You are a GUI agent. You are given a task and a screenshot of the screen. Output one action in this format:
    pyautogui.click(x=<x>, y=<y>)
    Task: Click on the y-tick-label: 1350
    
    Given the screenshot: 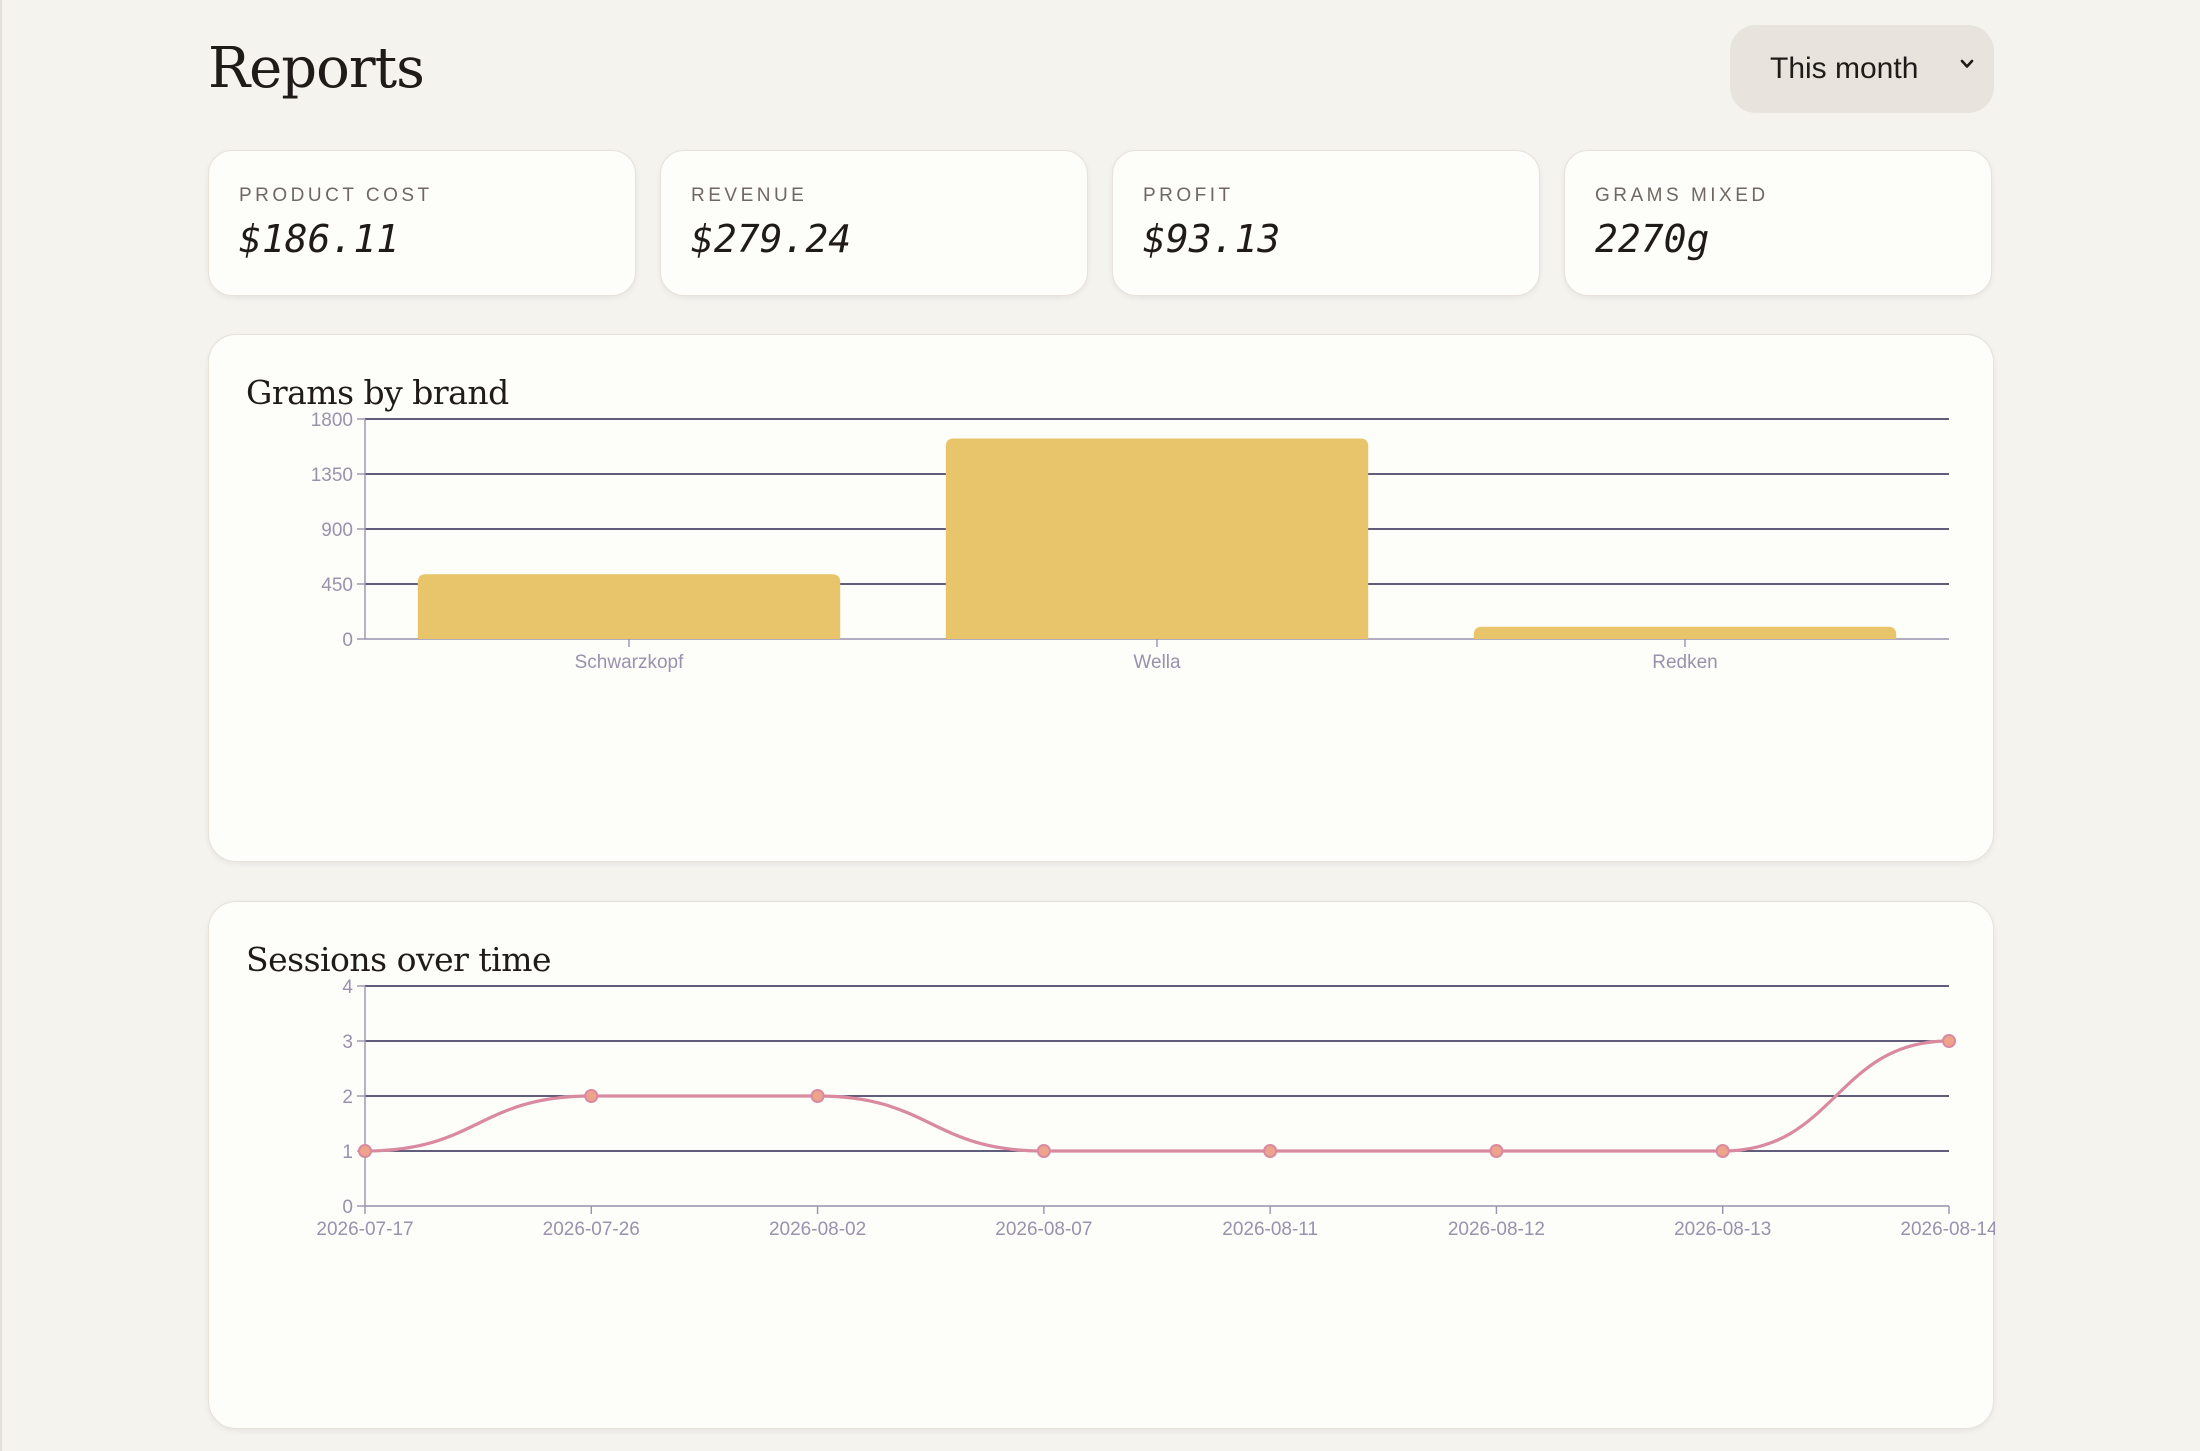 What is the action you would take?
    pyautogui.click(x=332, y=475)
    